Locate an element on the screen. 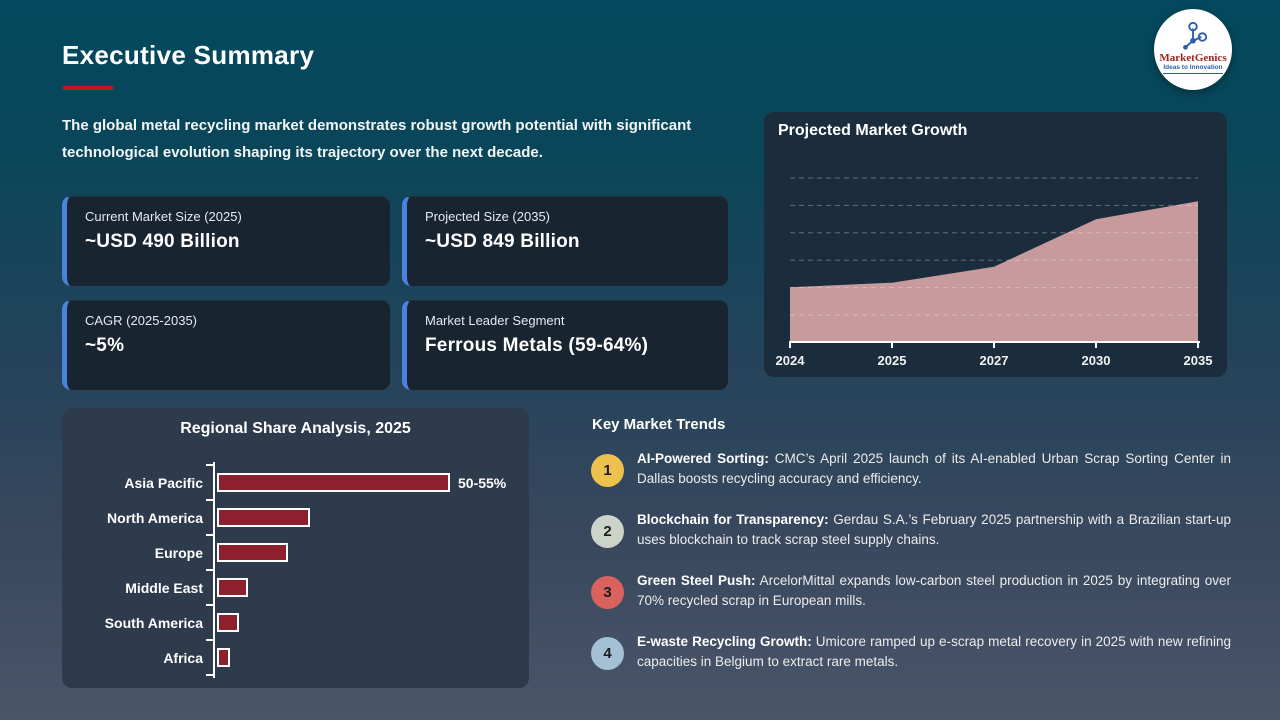  category-axis is located at coordinates (214, 570).